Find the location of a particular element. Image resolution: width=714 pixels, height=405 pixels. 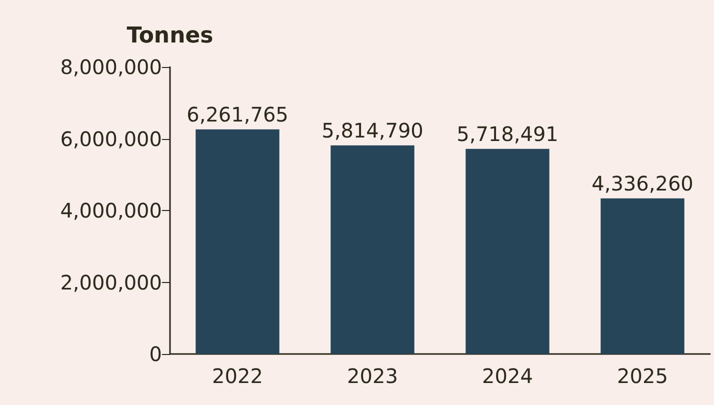

x-tick-label: 2025 is located at coordinates (642, 376).